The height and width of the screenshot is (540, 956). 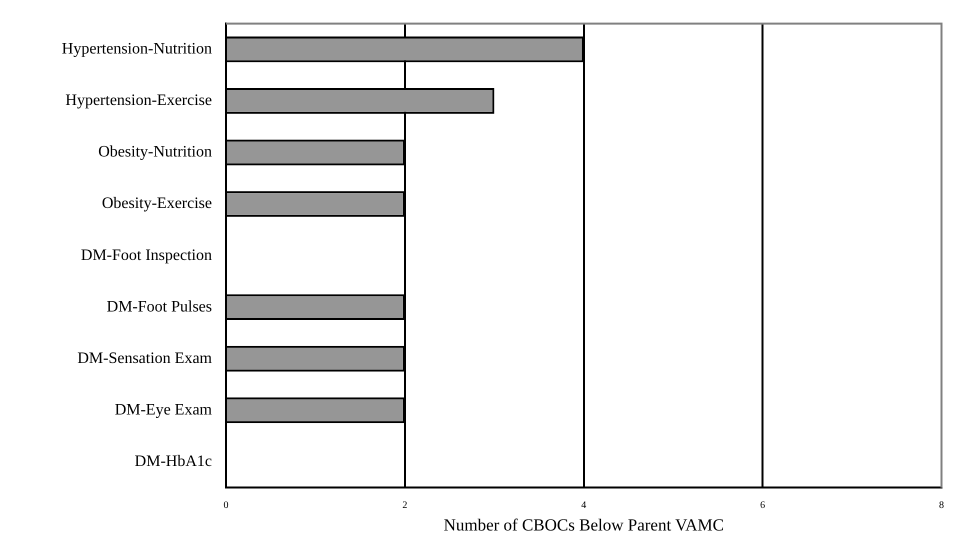 What do you see at coordinates (584, 524) in the screenshot?
I see `x-axis-title: Number of CBOCs Below Parent VAMC` at bounding box center [584, 524].